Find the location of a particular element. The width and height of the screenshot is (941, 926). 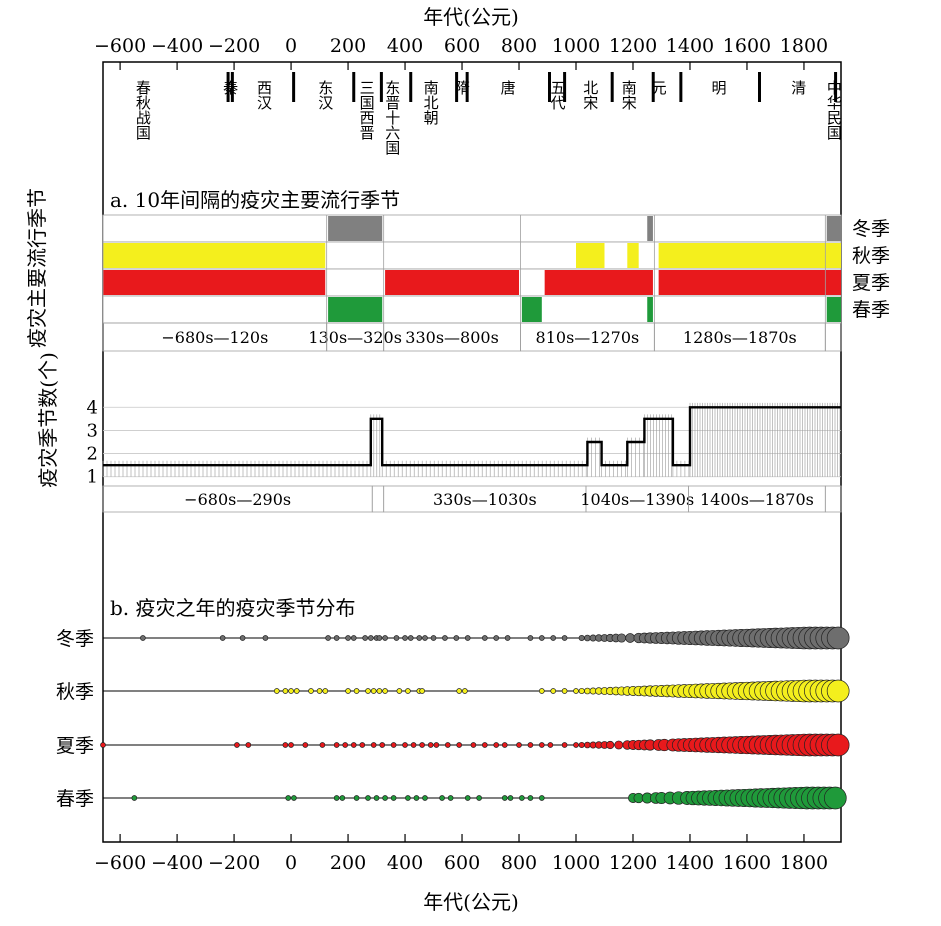

top-tick-label: 1800 is located at coordinates (804, 46).